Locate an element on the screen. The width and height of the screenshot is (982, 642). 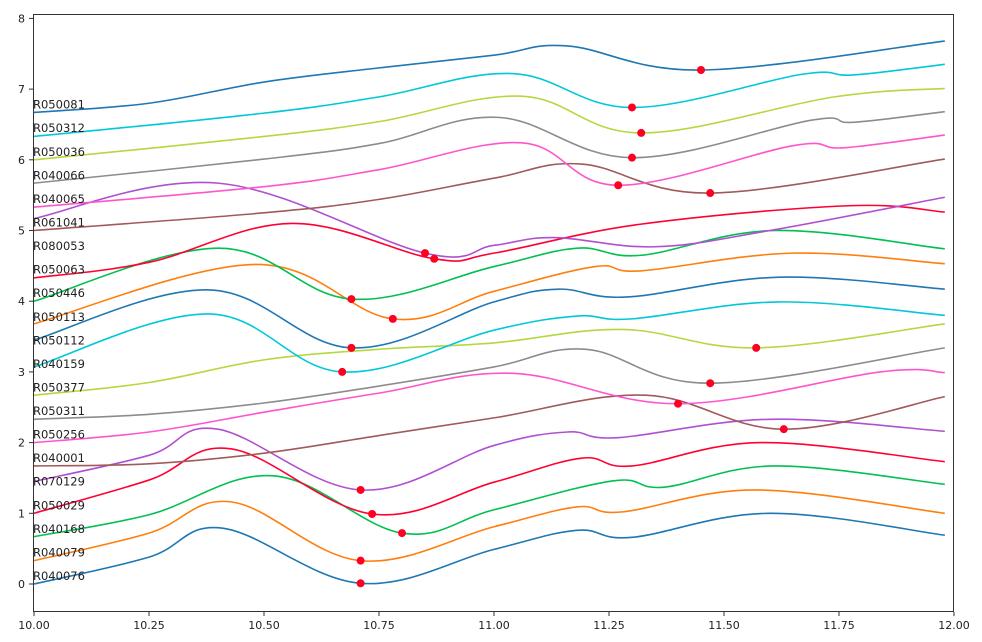
series-label: R070129 is located at coordinates (59, 482).